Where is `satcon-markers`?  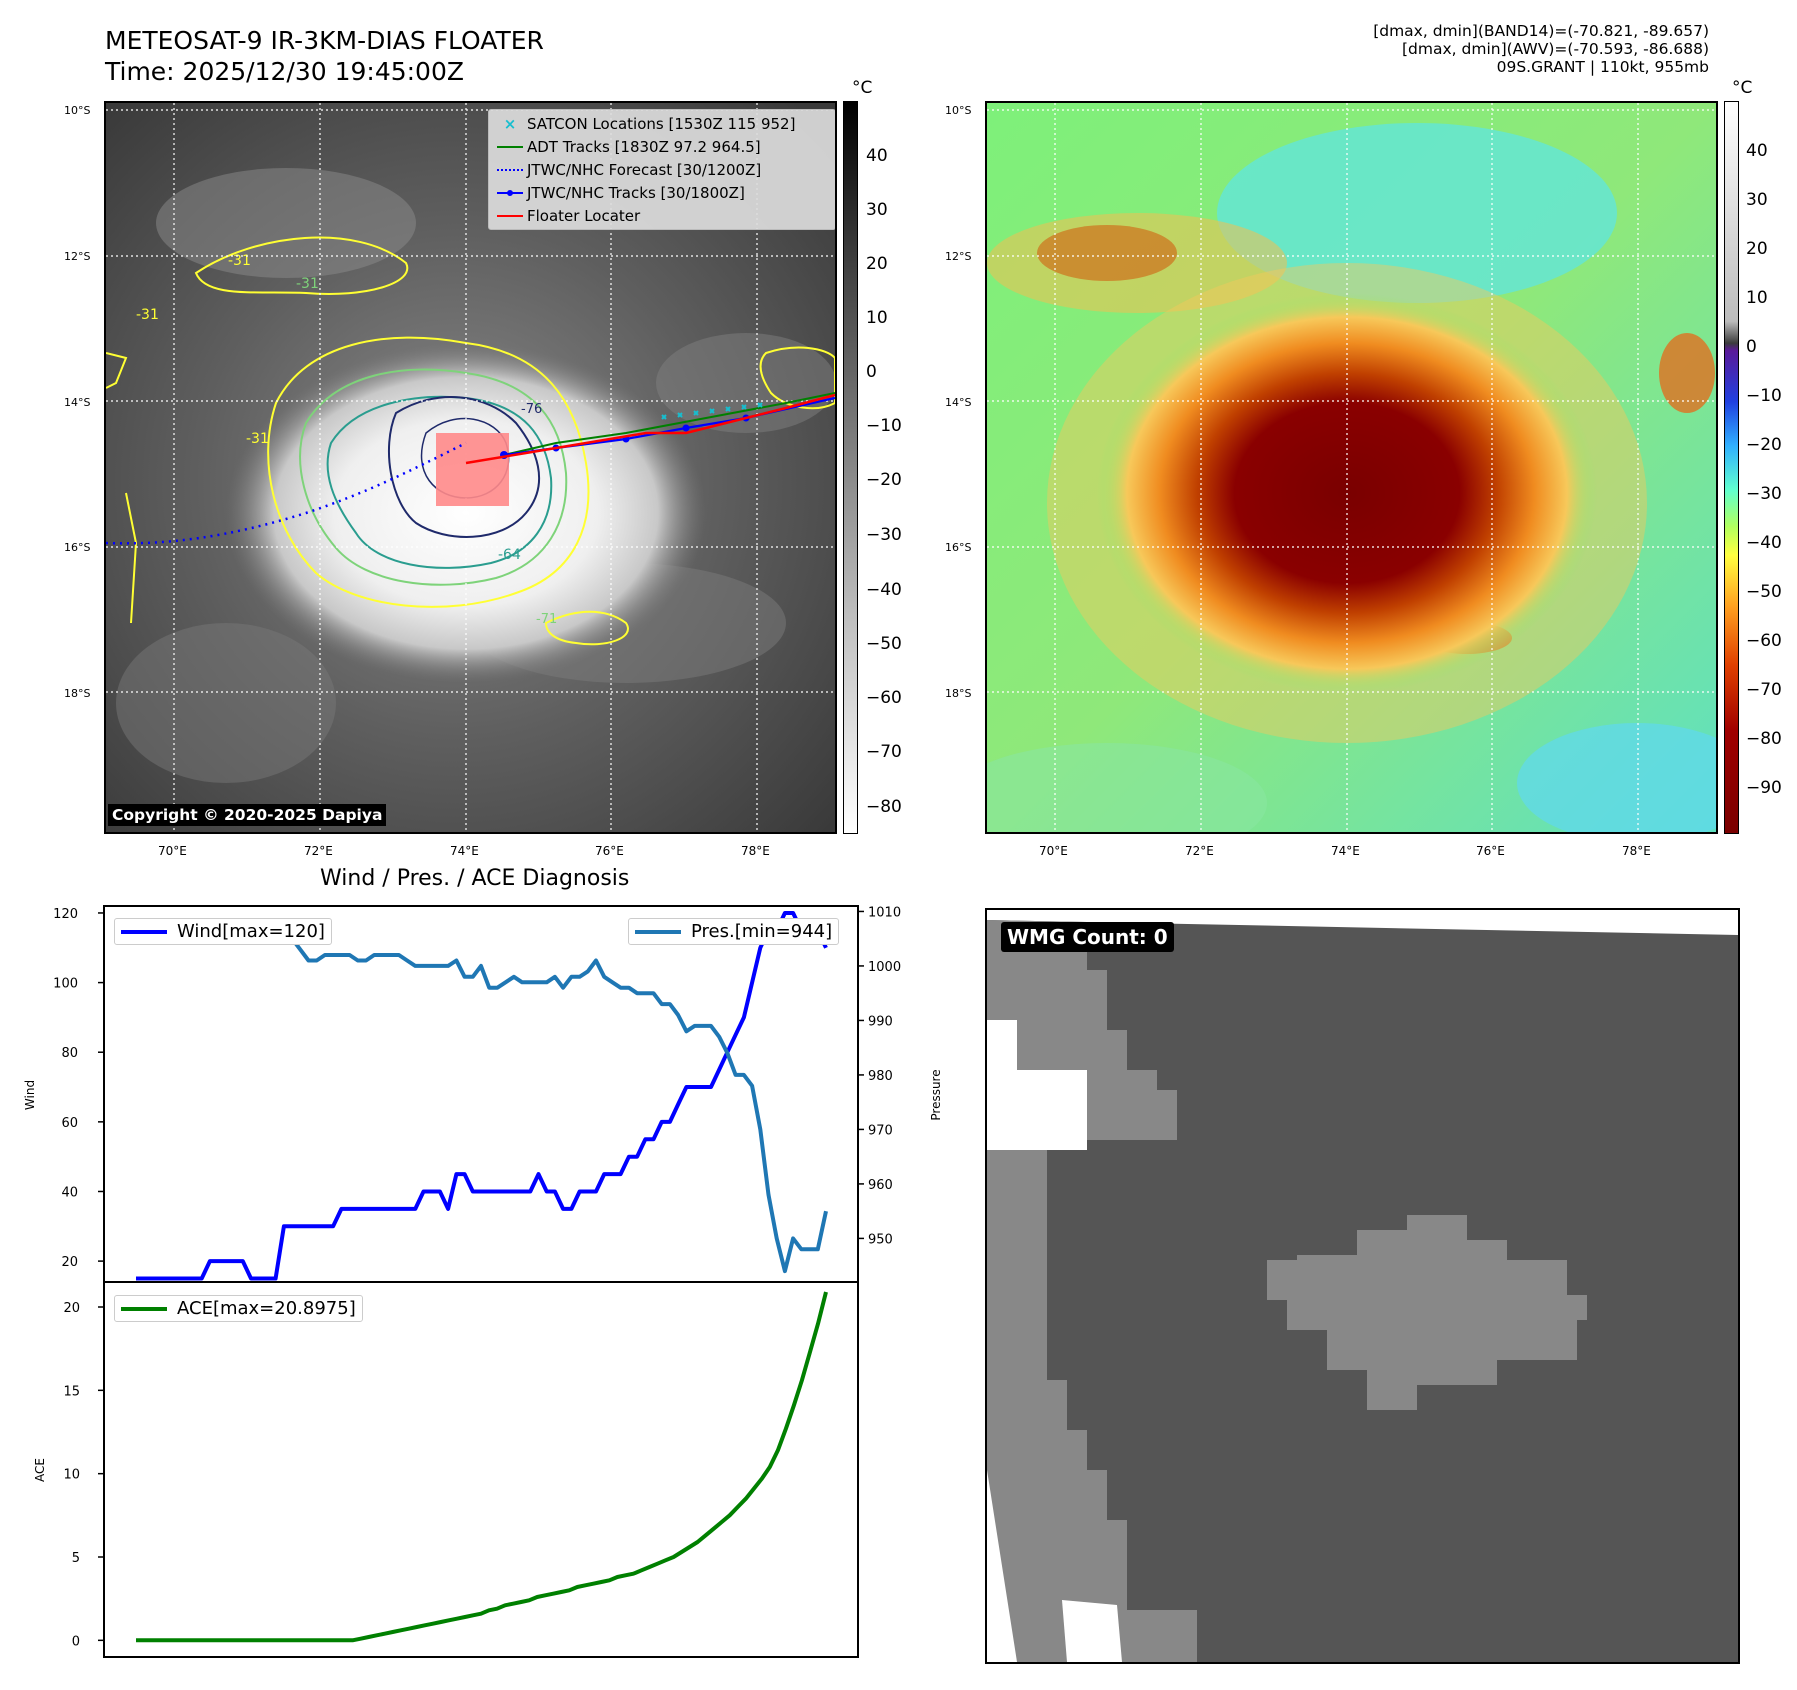
satcon-markers is located at coordinates (712, 411).